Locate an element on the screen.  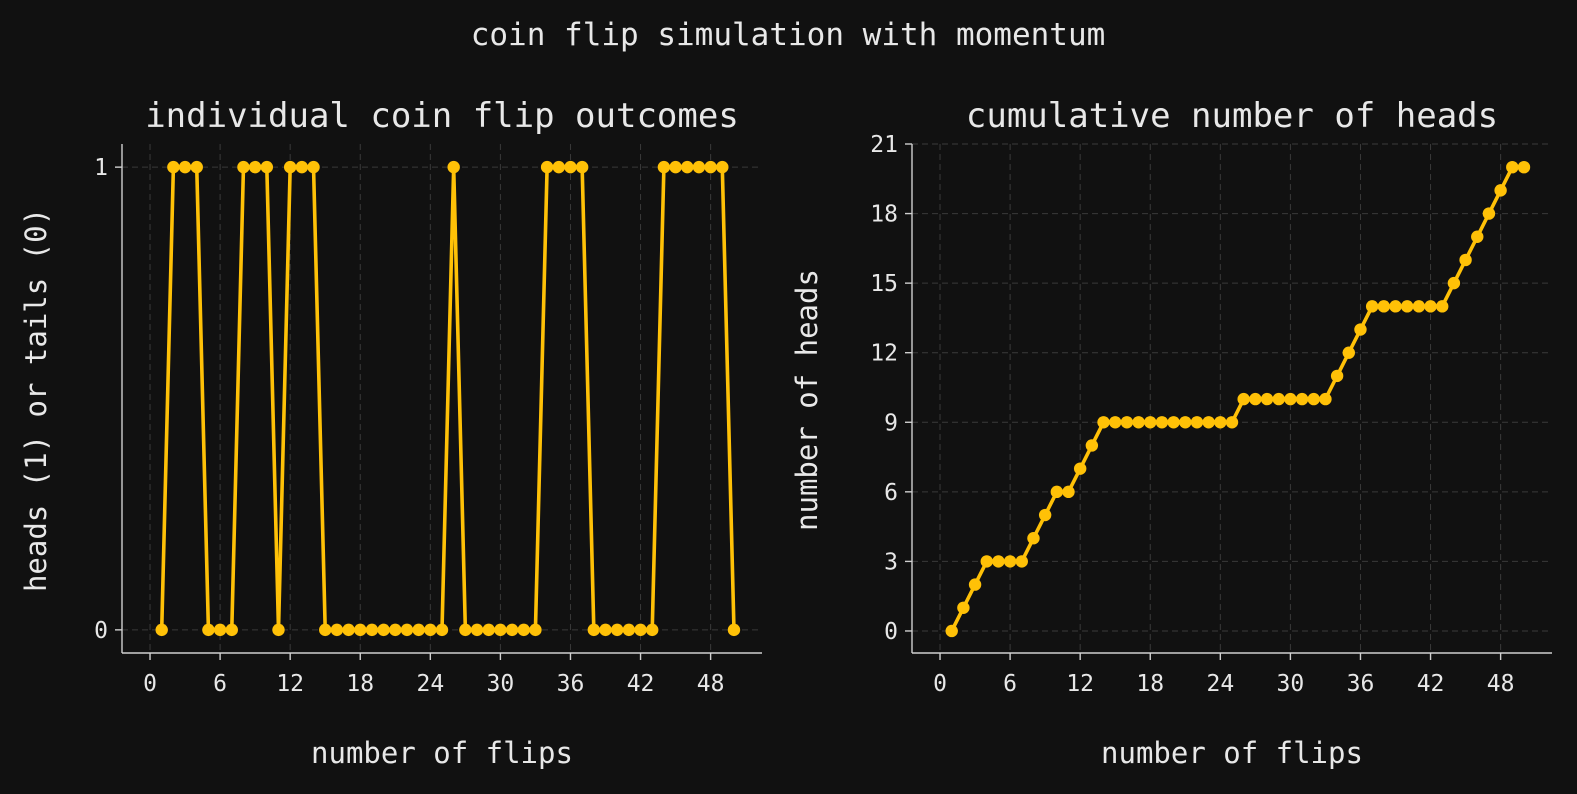
figure-suptitle: coin flip simulation with momentum is located at coordinates (788, 35).